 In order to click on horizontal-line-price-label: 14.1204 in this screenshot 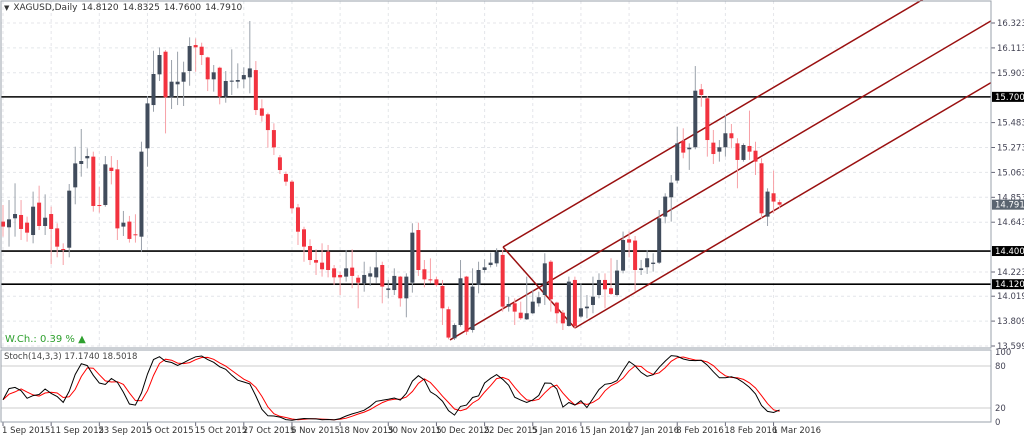, I will do `click(1009, 285)`.